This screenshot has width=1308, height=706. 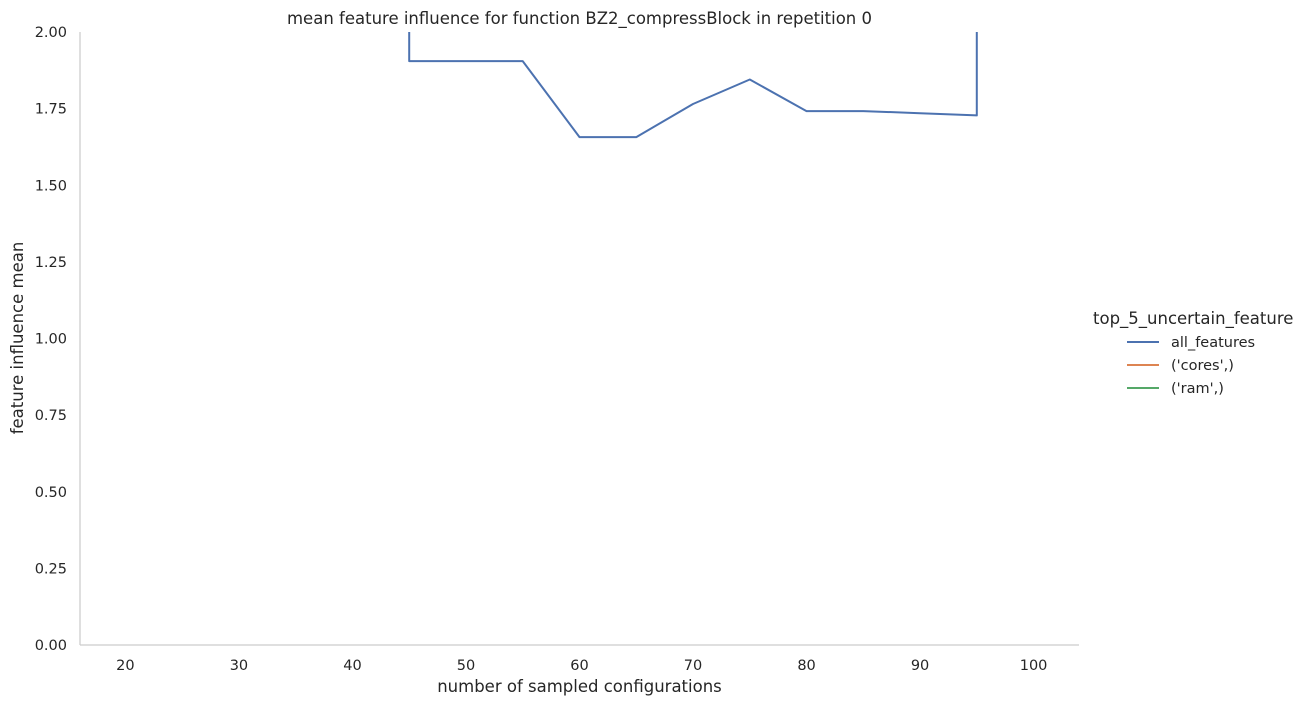 I want to click on legend-title: top_5_uncertain_feature, so click(x=1193, y=319).